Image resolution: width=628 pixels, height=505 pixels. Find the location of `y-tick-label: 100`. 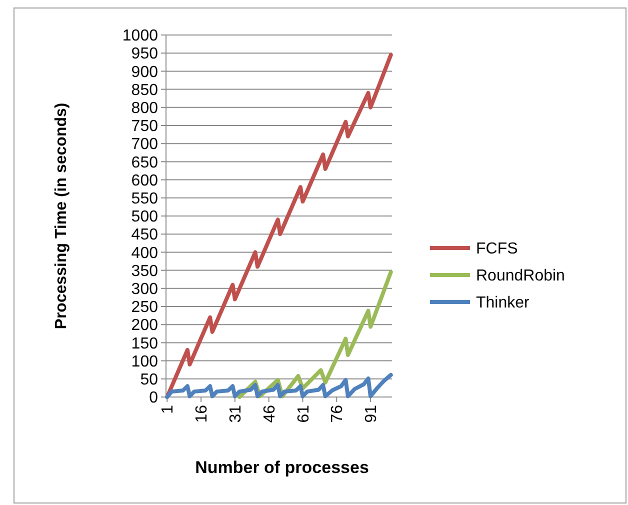

y-tick-label: 100 is located at coordinates (144, 361).